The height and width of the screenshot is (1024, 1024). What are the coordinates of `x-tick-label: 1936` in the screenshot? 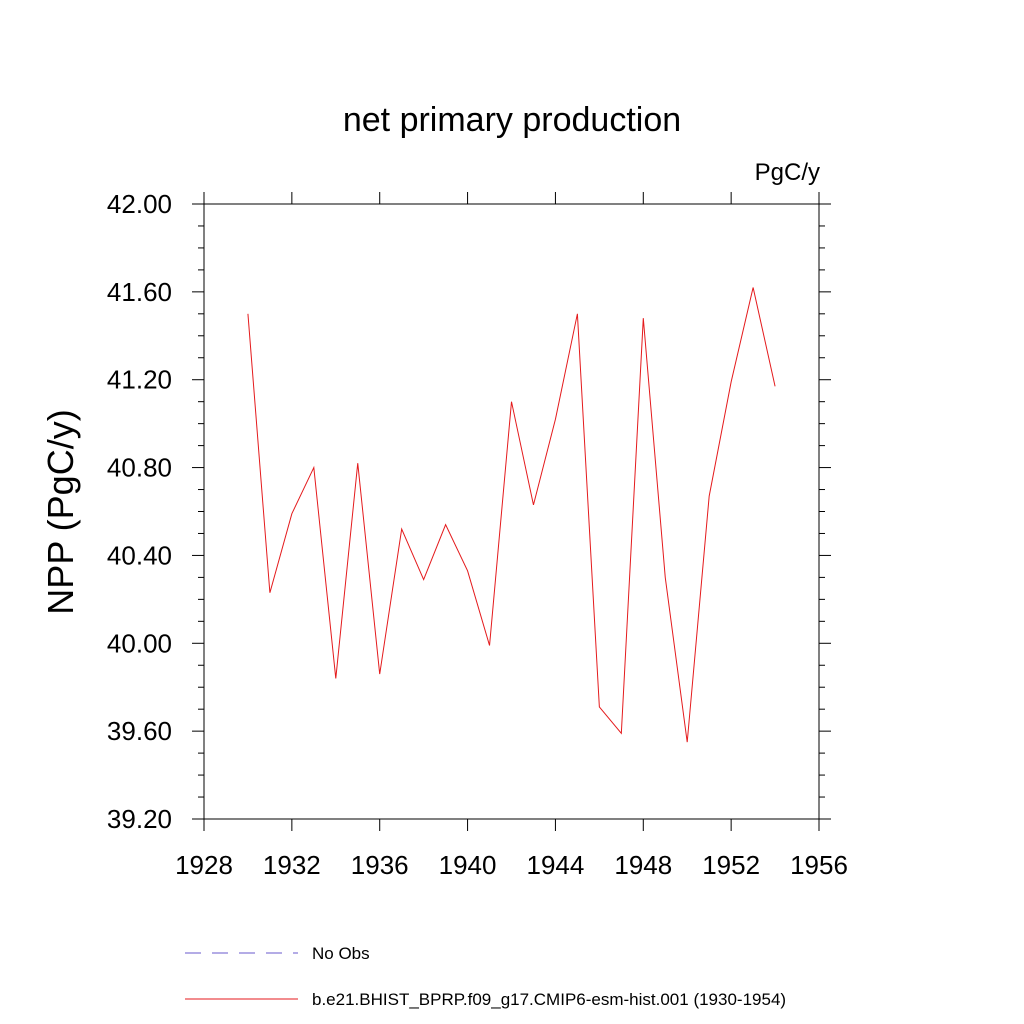 It's located at (380, 865).